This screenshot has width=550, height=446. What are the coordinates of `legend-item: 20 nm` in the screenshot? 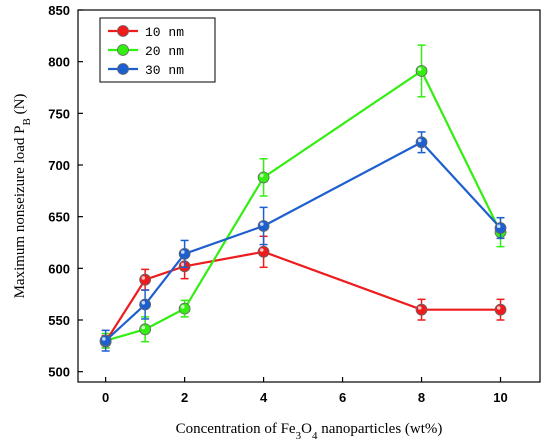 It's located at (146, 51).